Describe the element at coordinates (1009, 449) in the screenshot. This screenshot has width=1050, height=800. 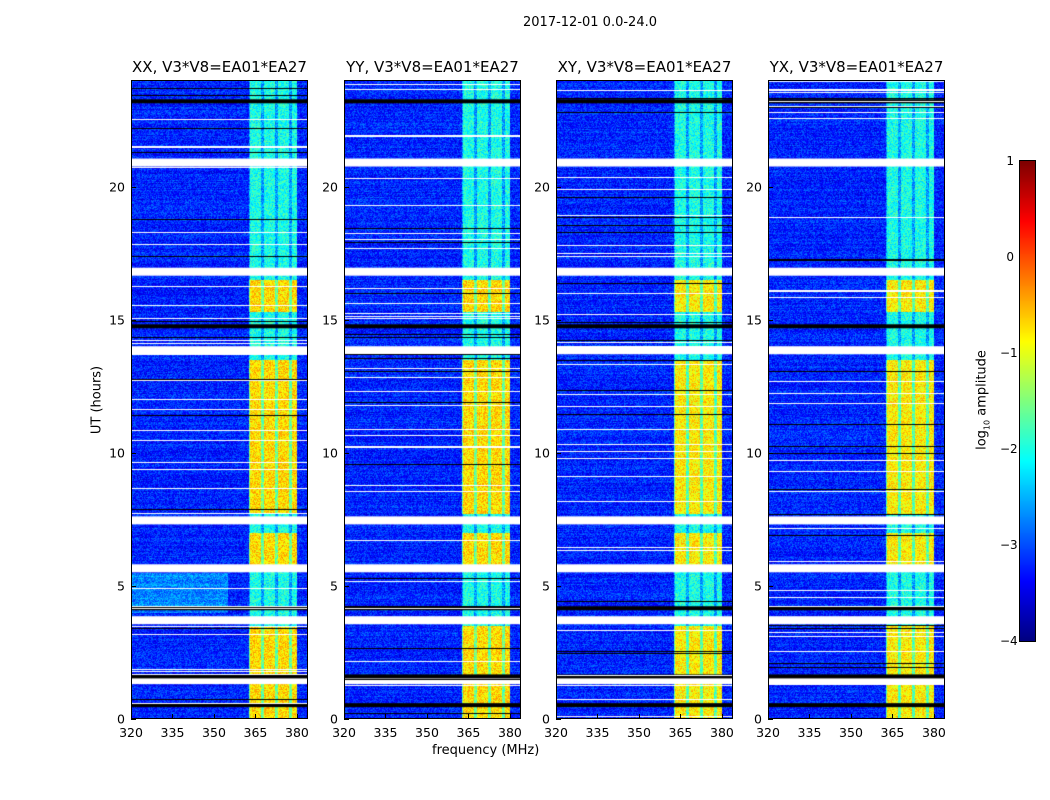
I see `colorbar-tick-label: −2` at that location.